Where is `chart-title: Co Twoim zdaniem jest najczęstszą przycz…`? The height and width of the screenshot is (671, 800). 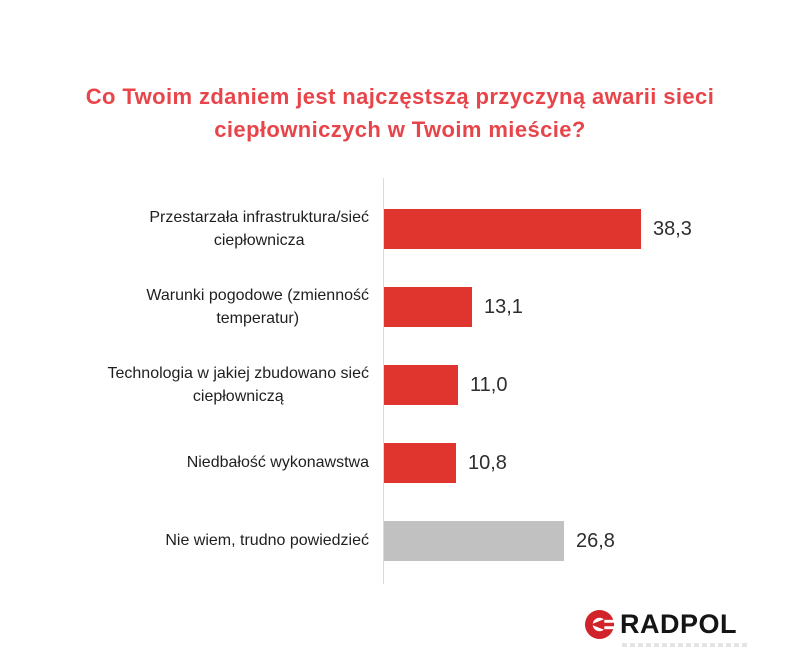 chart-title: Co Twoim zdaniem jest najczęstszą przycz… is located at coordinates (400, 113).